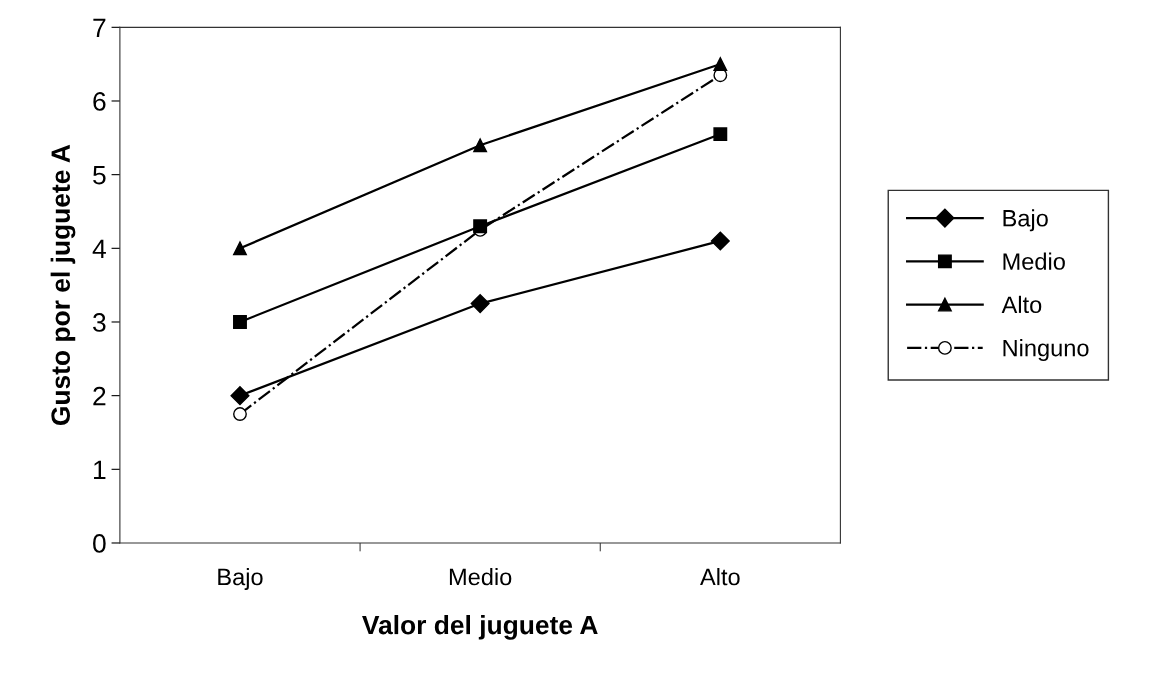  Describe the element at coordinates (480, 627) in the screenshot. I see `x-axis-title: Valor del juguete A` at that location.